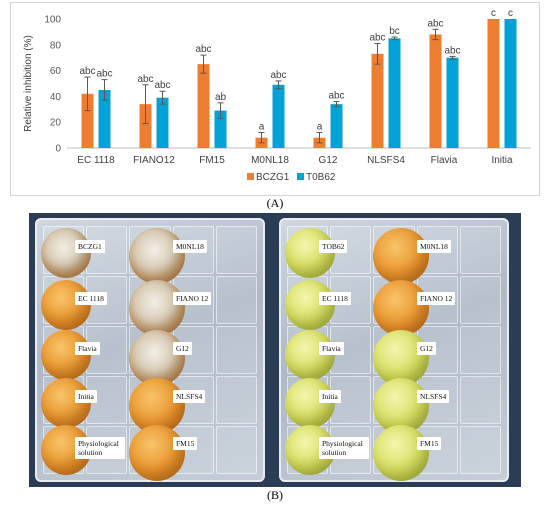 Image resolution: width=550 pixels, height=506 pixels. What do you see at coordinates (28, 83) in the screenshot?
I see `y-axis-label: Relative inhibition (%)` at bounding box center [28, 83].